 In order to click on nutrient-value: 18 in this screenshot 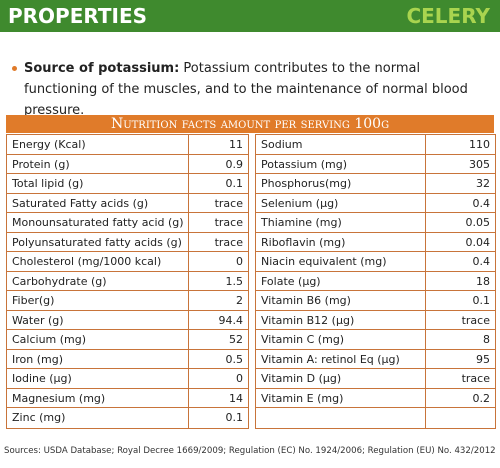, I will do `click(483, 281)`.